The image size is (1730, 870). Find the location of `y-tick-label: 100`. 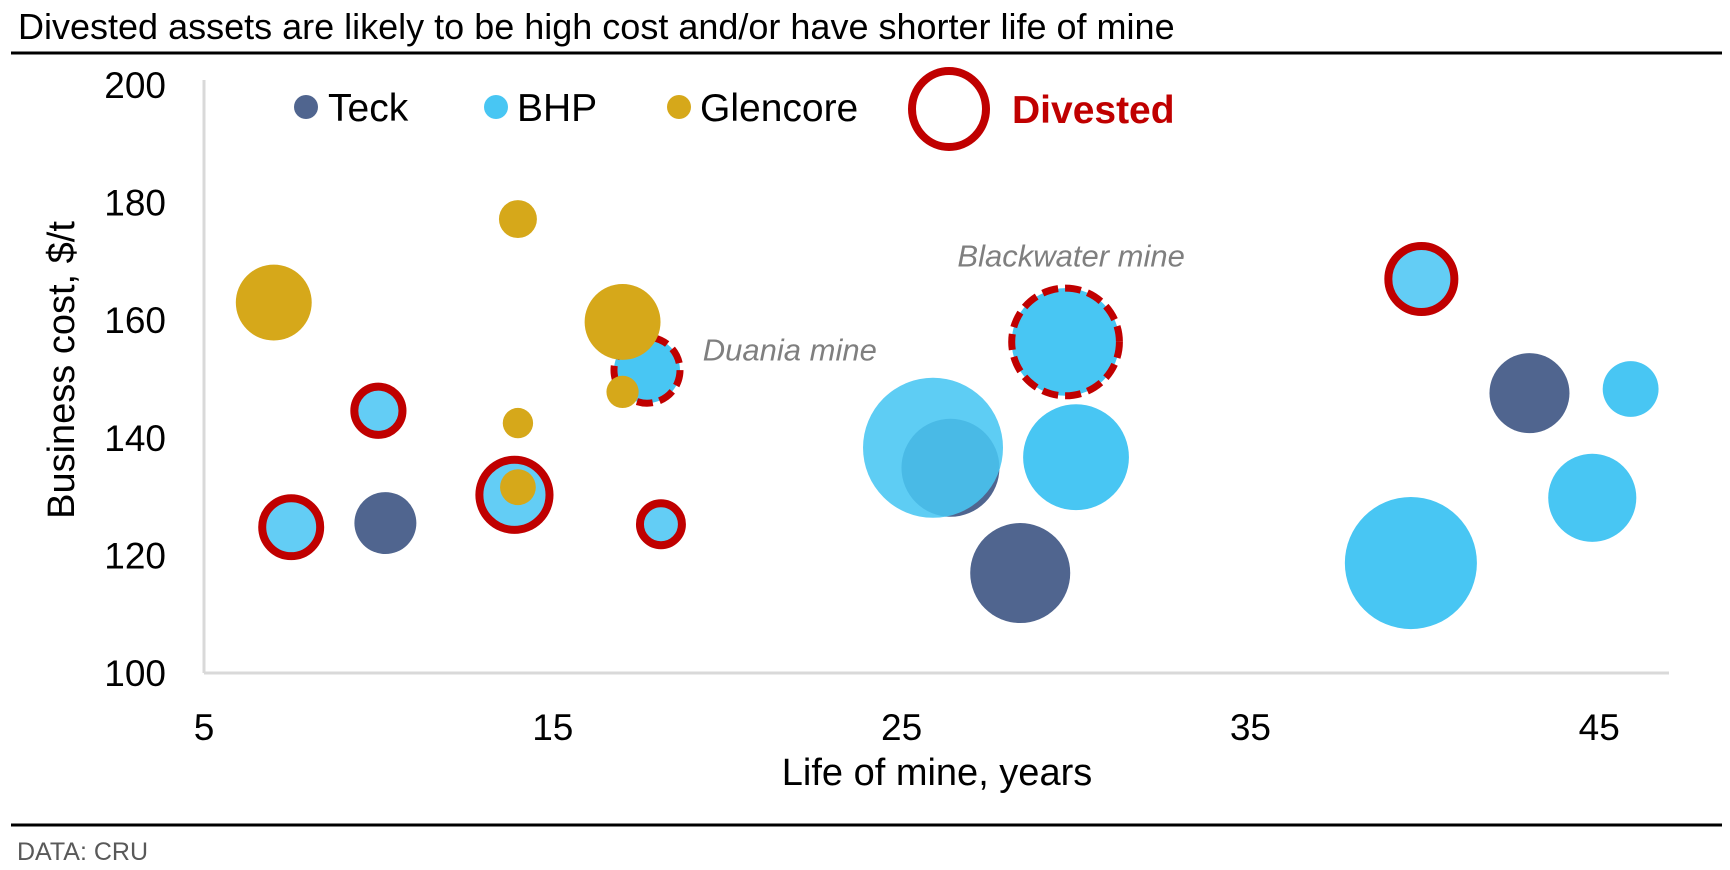

y-tick-label: 100 is located at coordinates (135, 673).